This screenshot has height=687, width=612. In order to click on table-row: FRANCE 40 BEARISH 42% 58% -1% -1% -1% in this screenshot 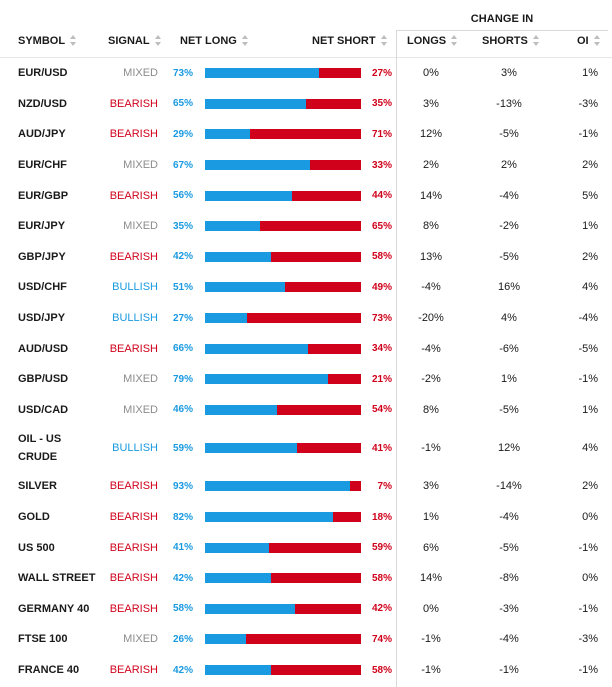, I will do `click(306, 670)`.